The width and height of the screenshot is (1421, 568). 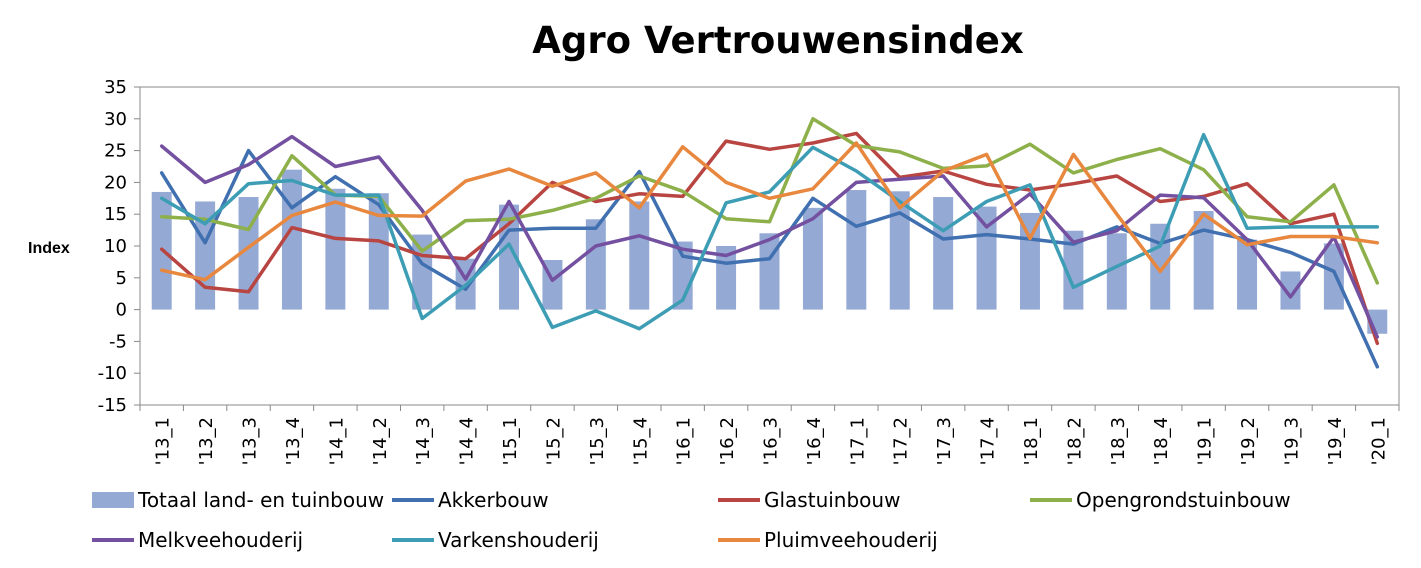 What do you see at coordinates (832, 500) in the screenshot?
I see `legend-label-glastuinbouw: Glastuinbouw` at bounding box center [832, 500].